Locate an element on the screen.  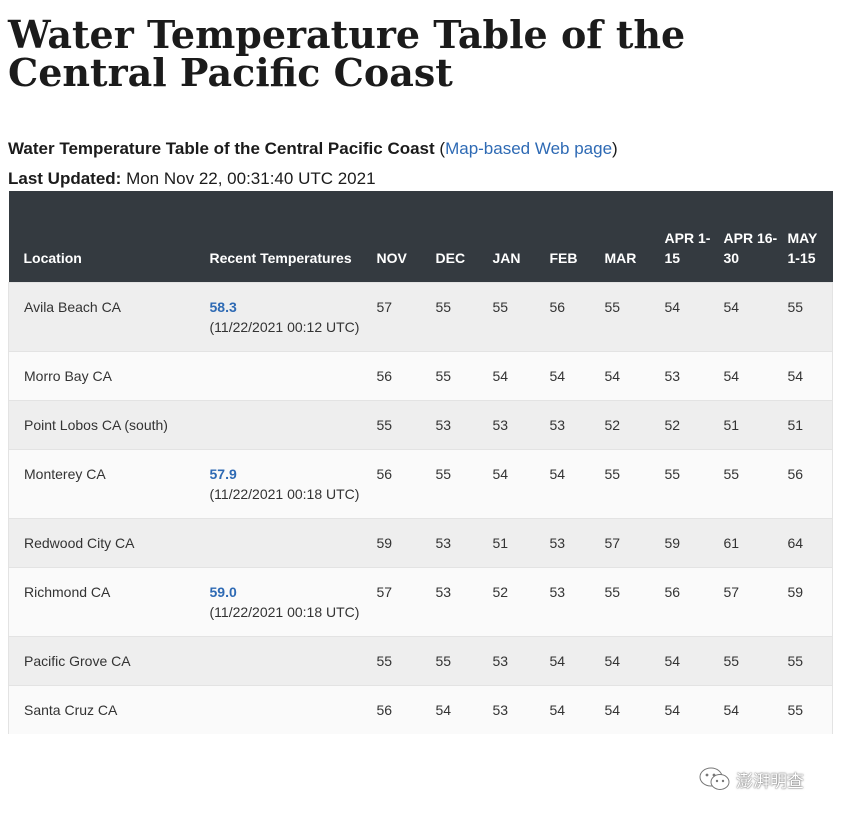
header-location: Location is located at coordinates (107, 237).